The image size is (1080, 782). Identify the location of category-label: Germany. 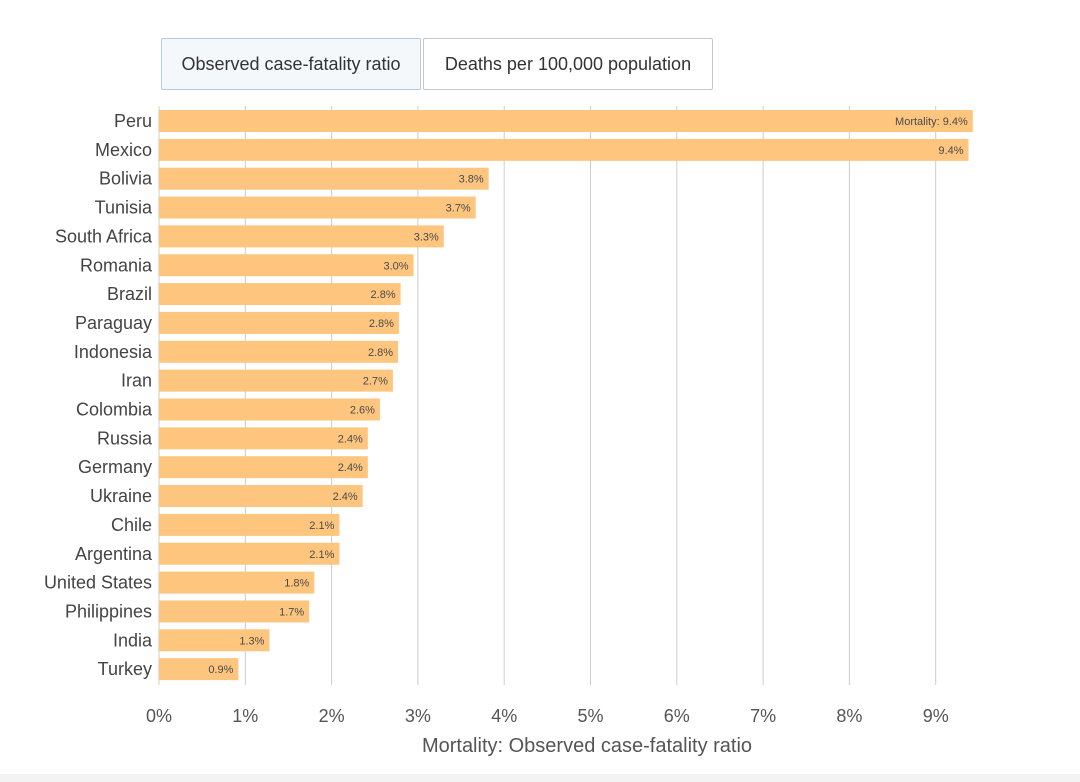
(115, 467).